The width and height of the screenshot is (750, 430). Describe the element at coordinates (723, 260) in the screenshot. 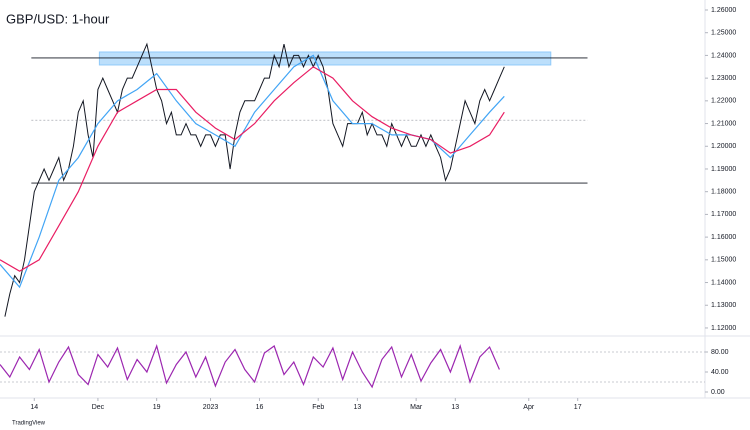

I see `y-tick-label: 1.15000` at that location.